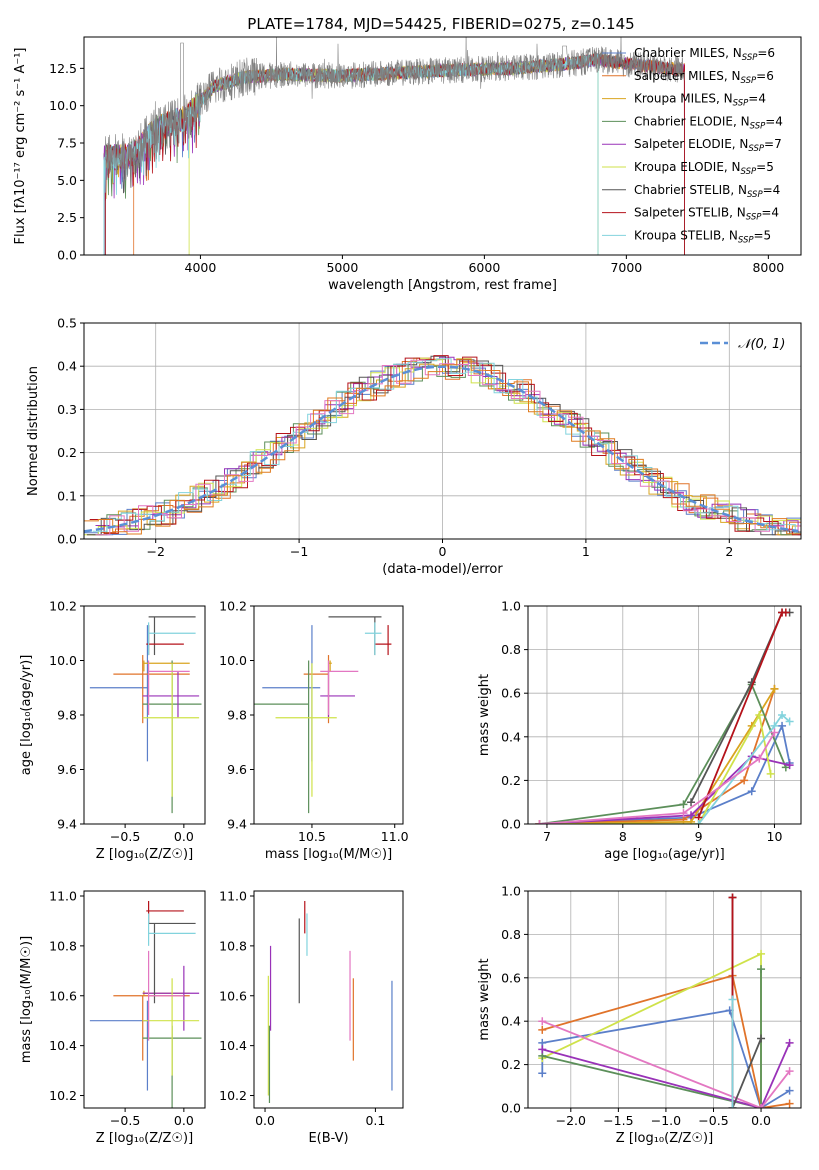  Describe the element at coordinates (125, 1120) in the screenshot. I see `mass_vs_Z-xtick-label: −0.5` at that location.